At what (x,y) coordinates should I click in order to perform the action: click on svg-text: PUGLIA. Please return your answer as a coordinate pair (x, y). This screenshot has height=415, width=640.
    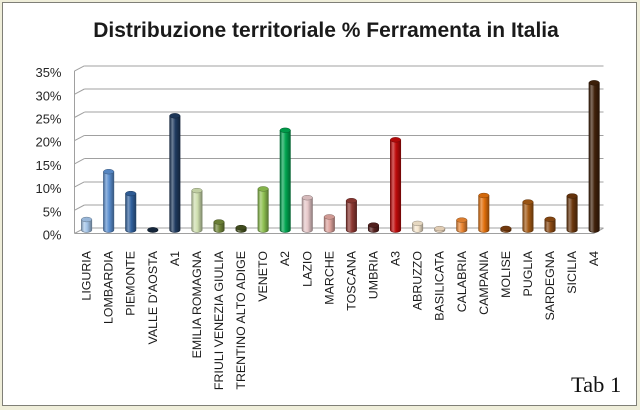
    Looking at the image, I should click on (528, 273).